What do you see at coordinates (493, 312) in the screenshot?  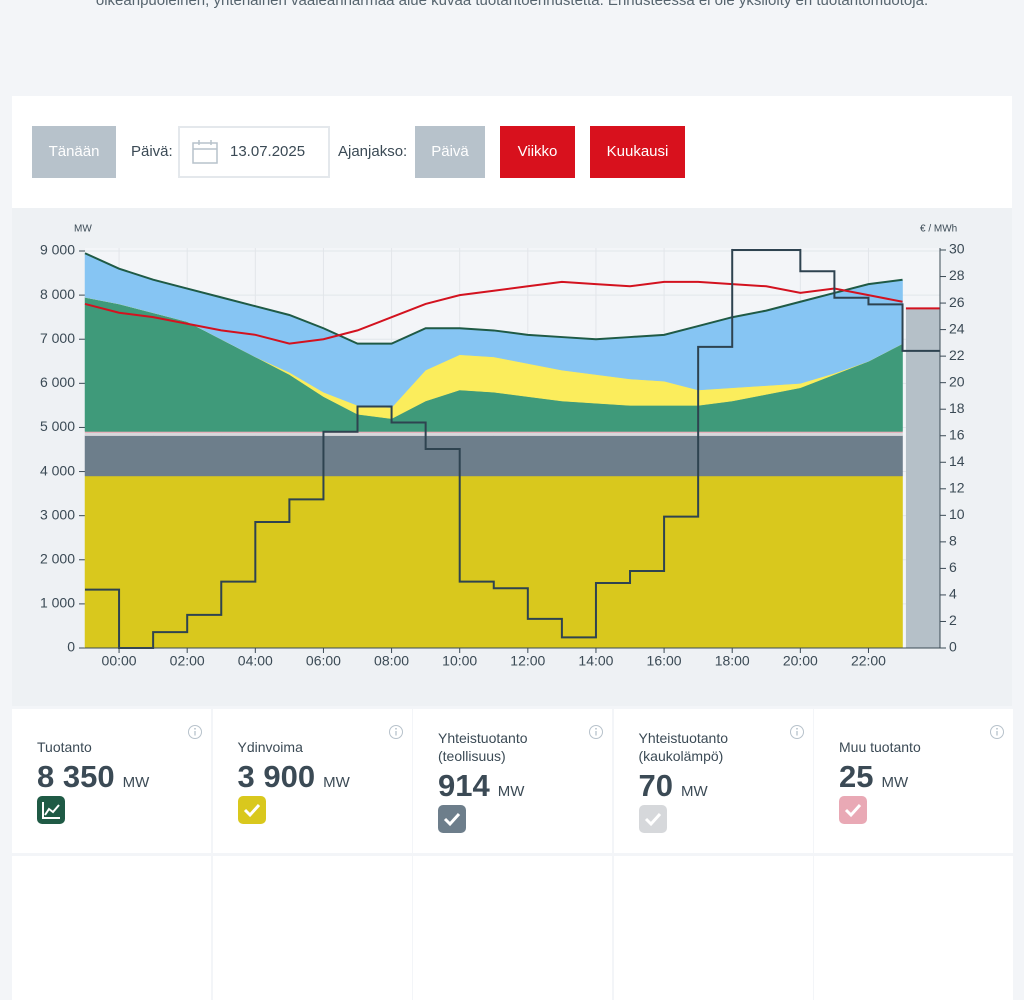 I see `line` at bounding box center [493, 312].